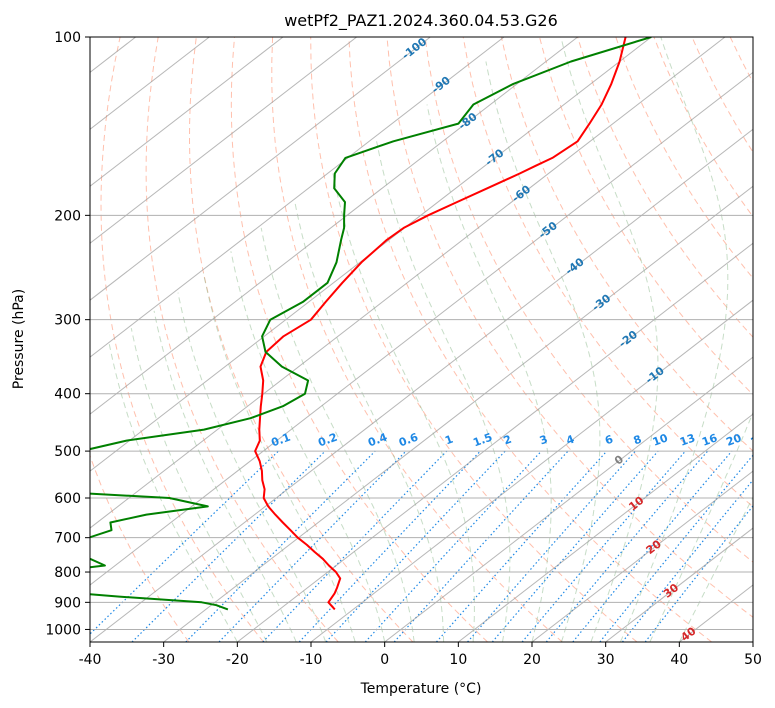 Image resolution: width=775 pixels, height=708 pixels. I want to click on mixing-ratio-label: 4, so click(570, 440).